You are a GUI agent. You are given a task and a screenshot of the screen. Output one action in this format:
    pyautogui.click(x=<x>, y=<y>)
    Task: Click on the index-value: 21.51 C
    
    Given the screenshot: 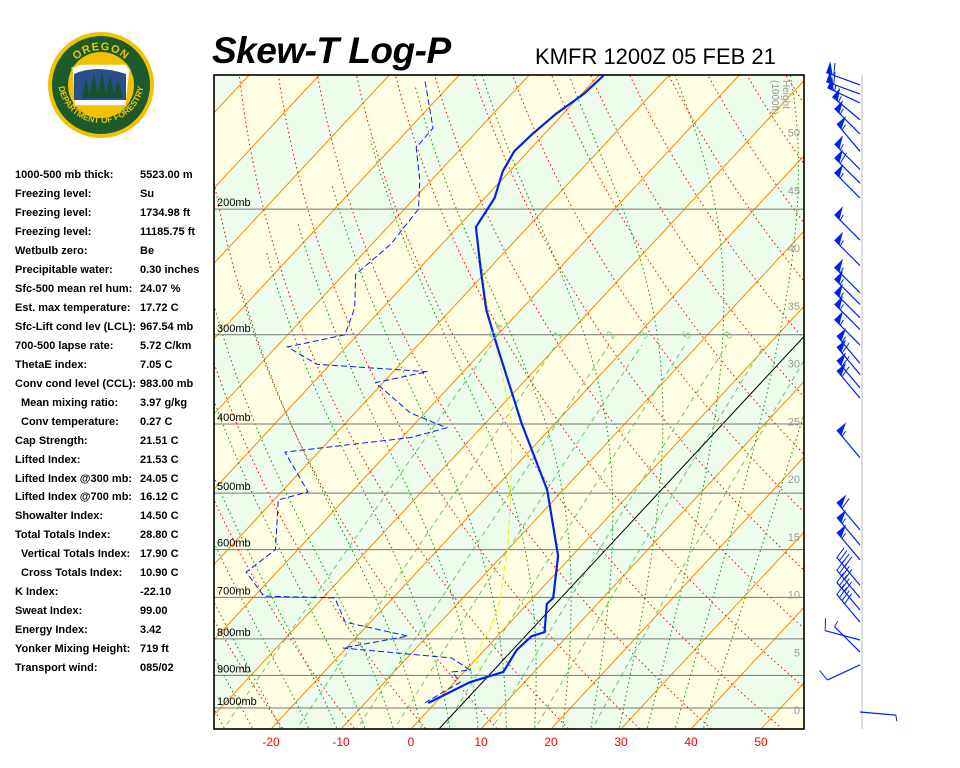 What is the action you would take?
    pyautogui.click(x=159, y=440)
    